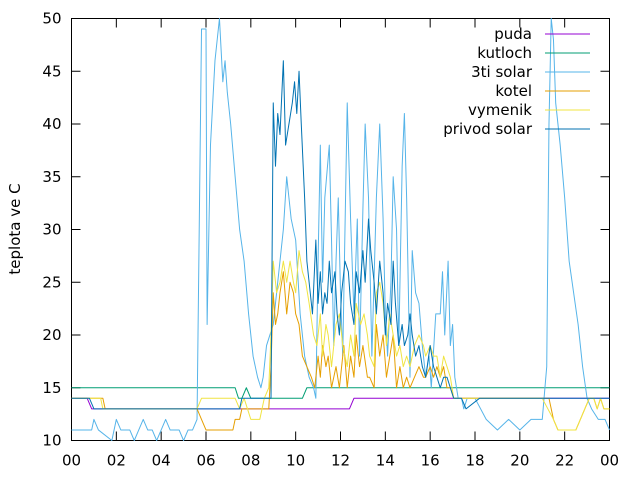 This screenshot has width=640, height=484. I want to click on y-tick-label: 25, so click(51, 282).